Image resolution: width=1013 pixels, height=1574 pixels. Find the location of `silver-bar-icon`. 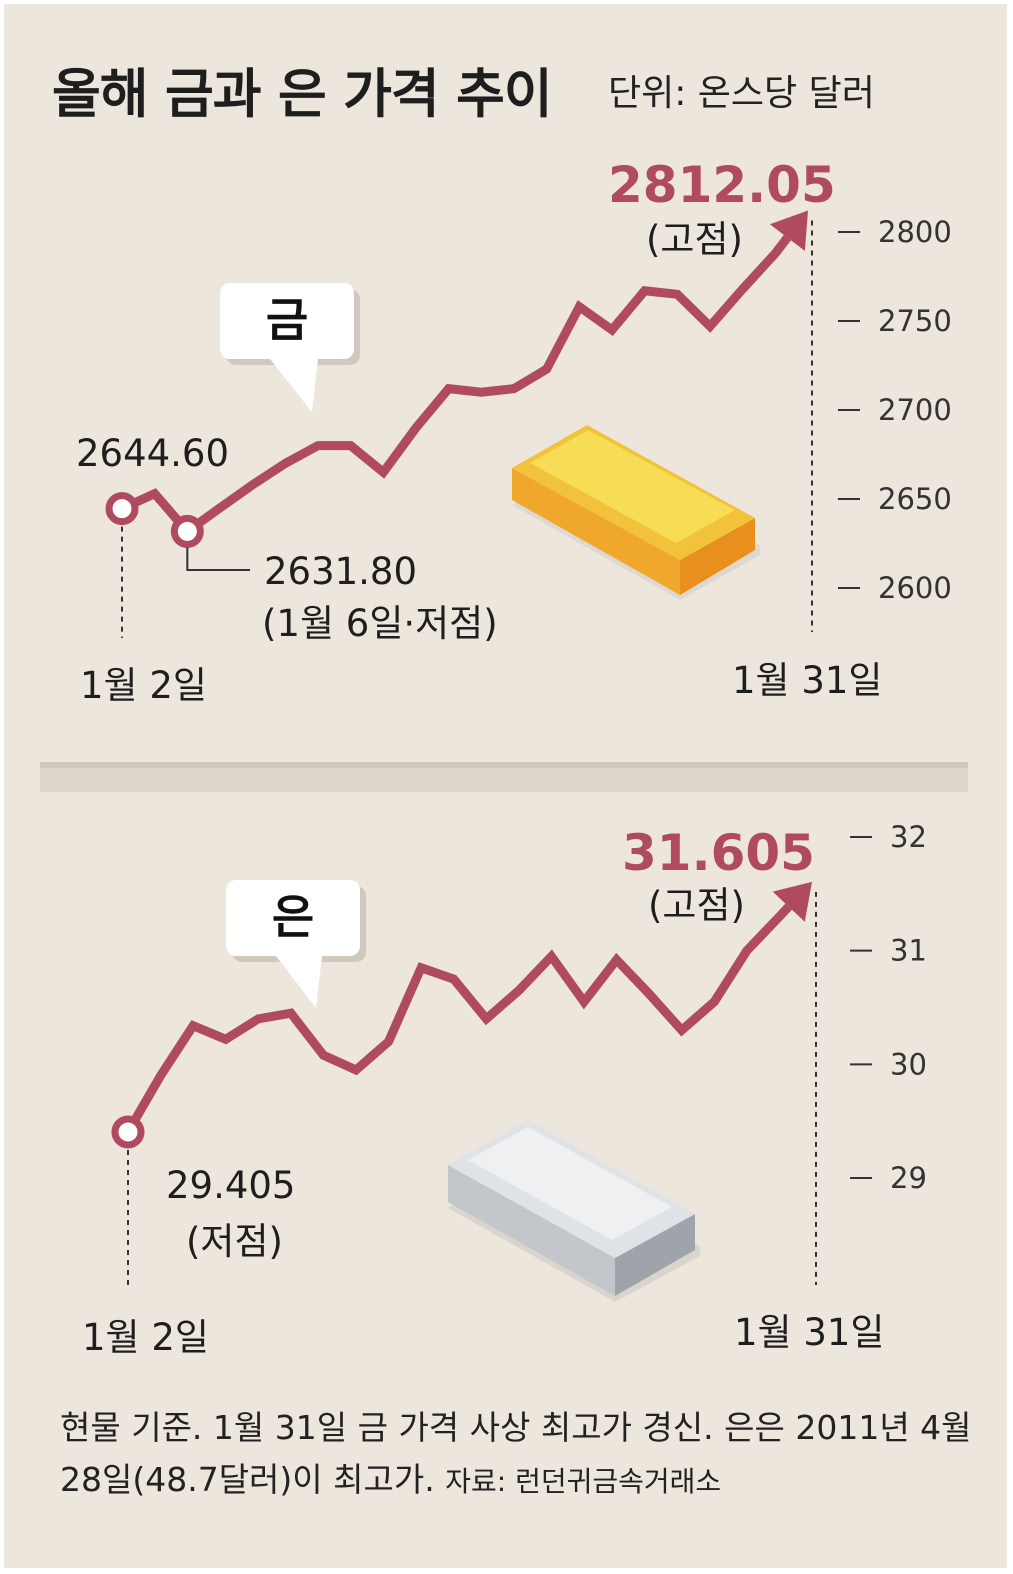

silver-bar-icon is located at coordinates (574, 1211).